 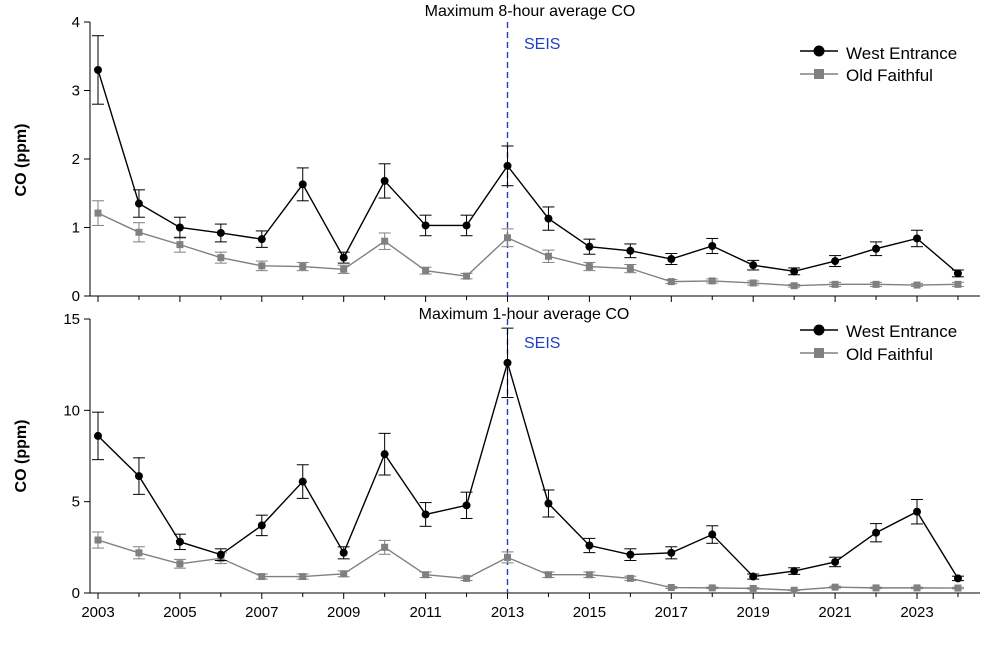 I want to click on panel-2-x-tick-label: 2017, so click(x=671, y=612).